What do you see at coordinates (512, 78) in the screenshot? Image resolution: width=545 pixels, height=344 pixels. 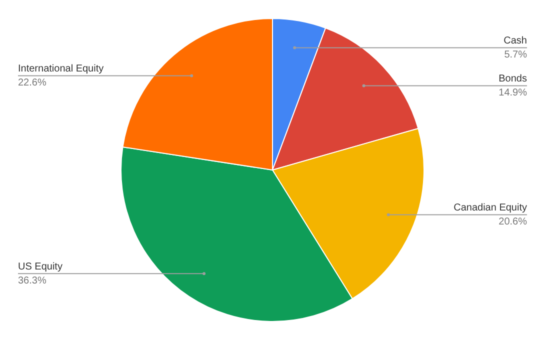 I see `slice-label: Bonds` at bounding box center [512, 78].